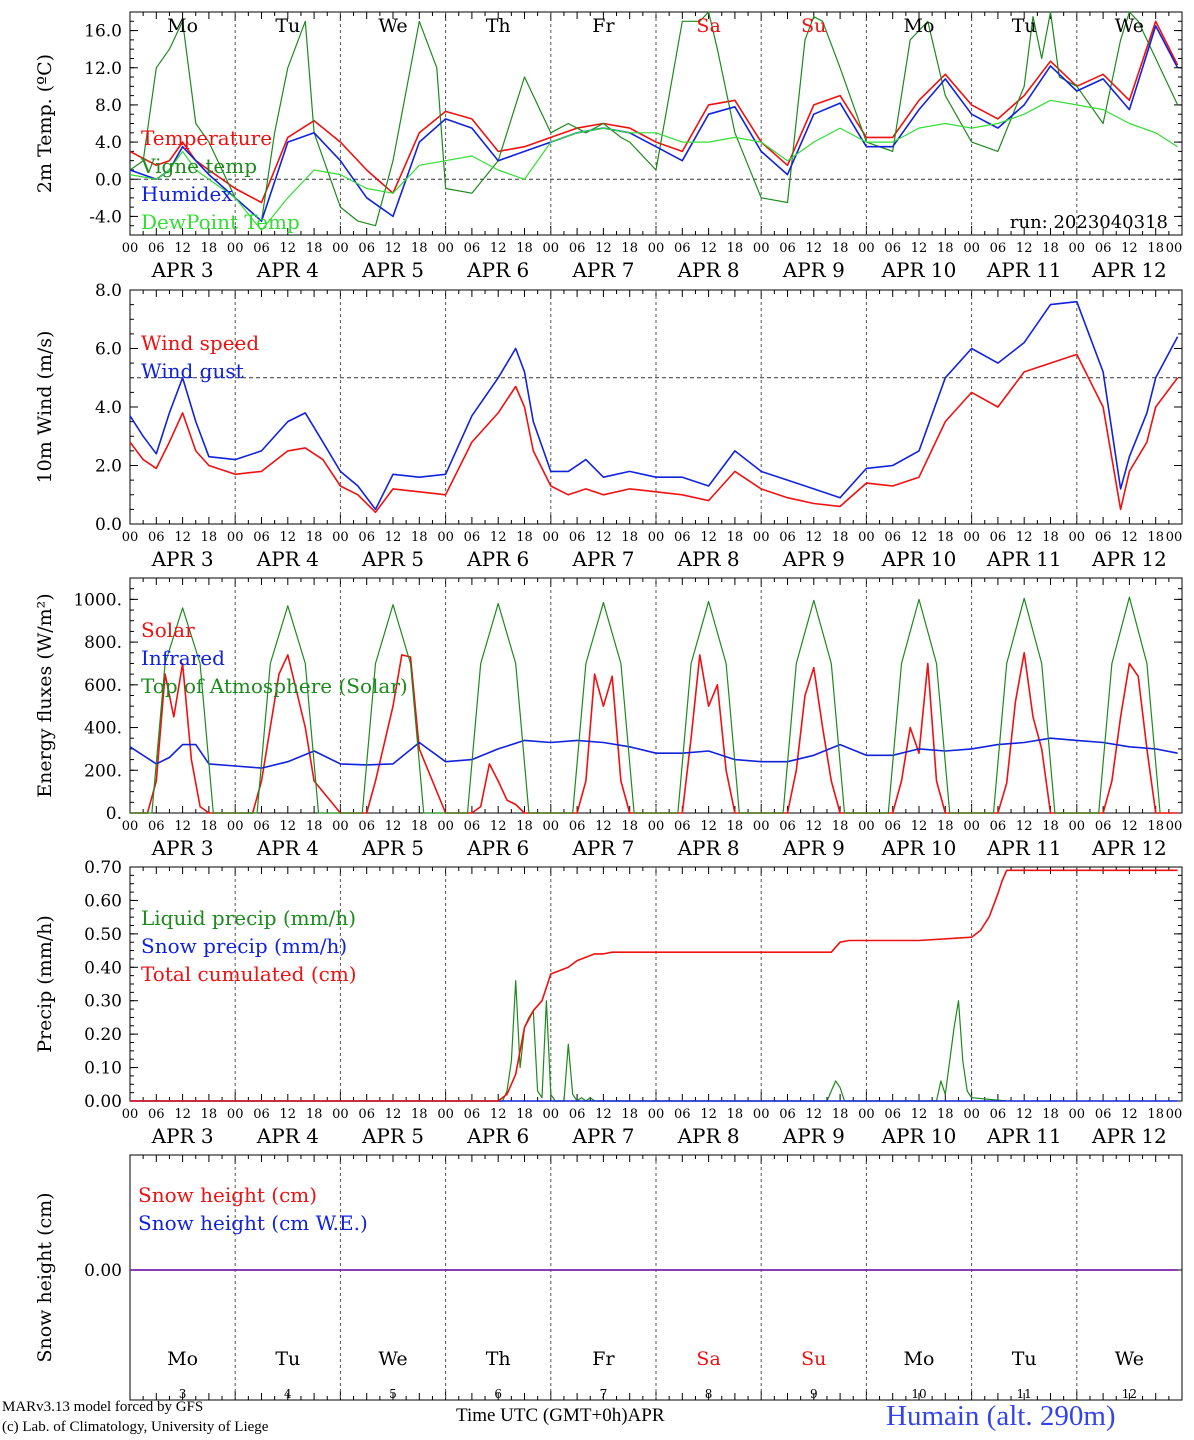  Describe the element at coordinates (206, 138) in the screenshot. I see `legend-entry: Temperature` at that location.